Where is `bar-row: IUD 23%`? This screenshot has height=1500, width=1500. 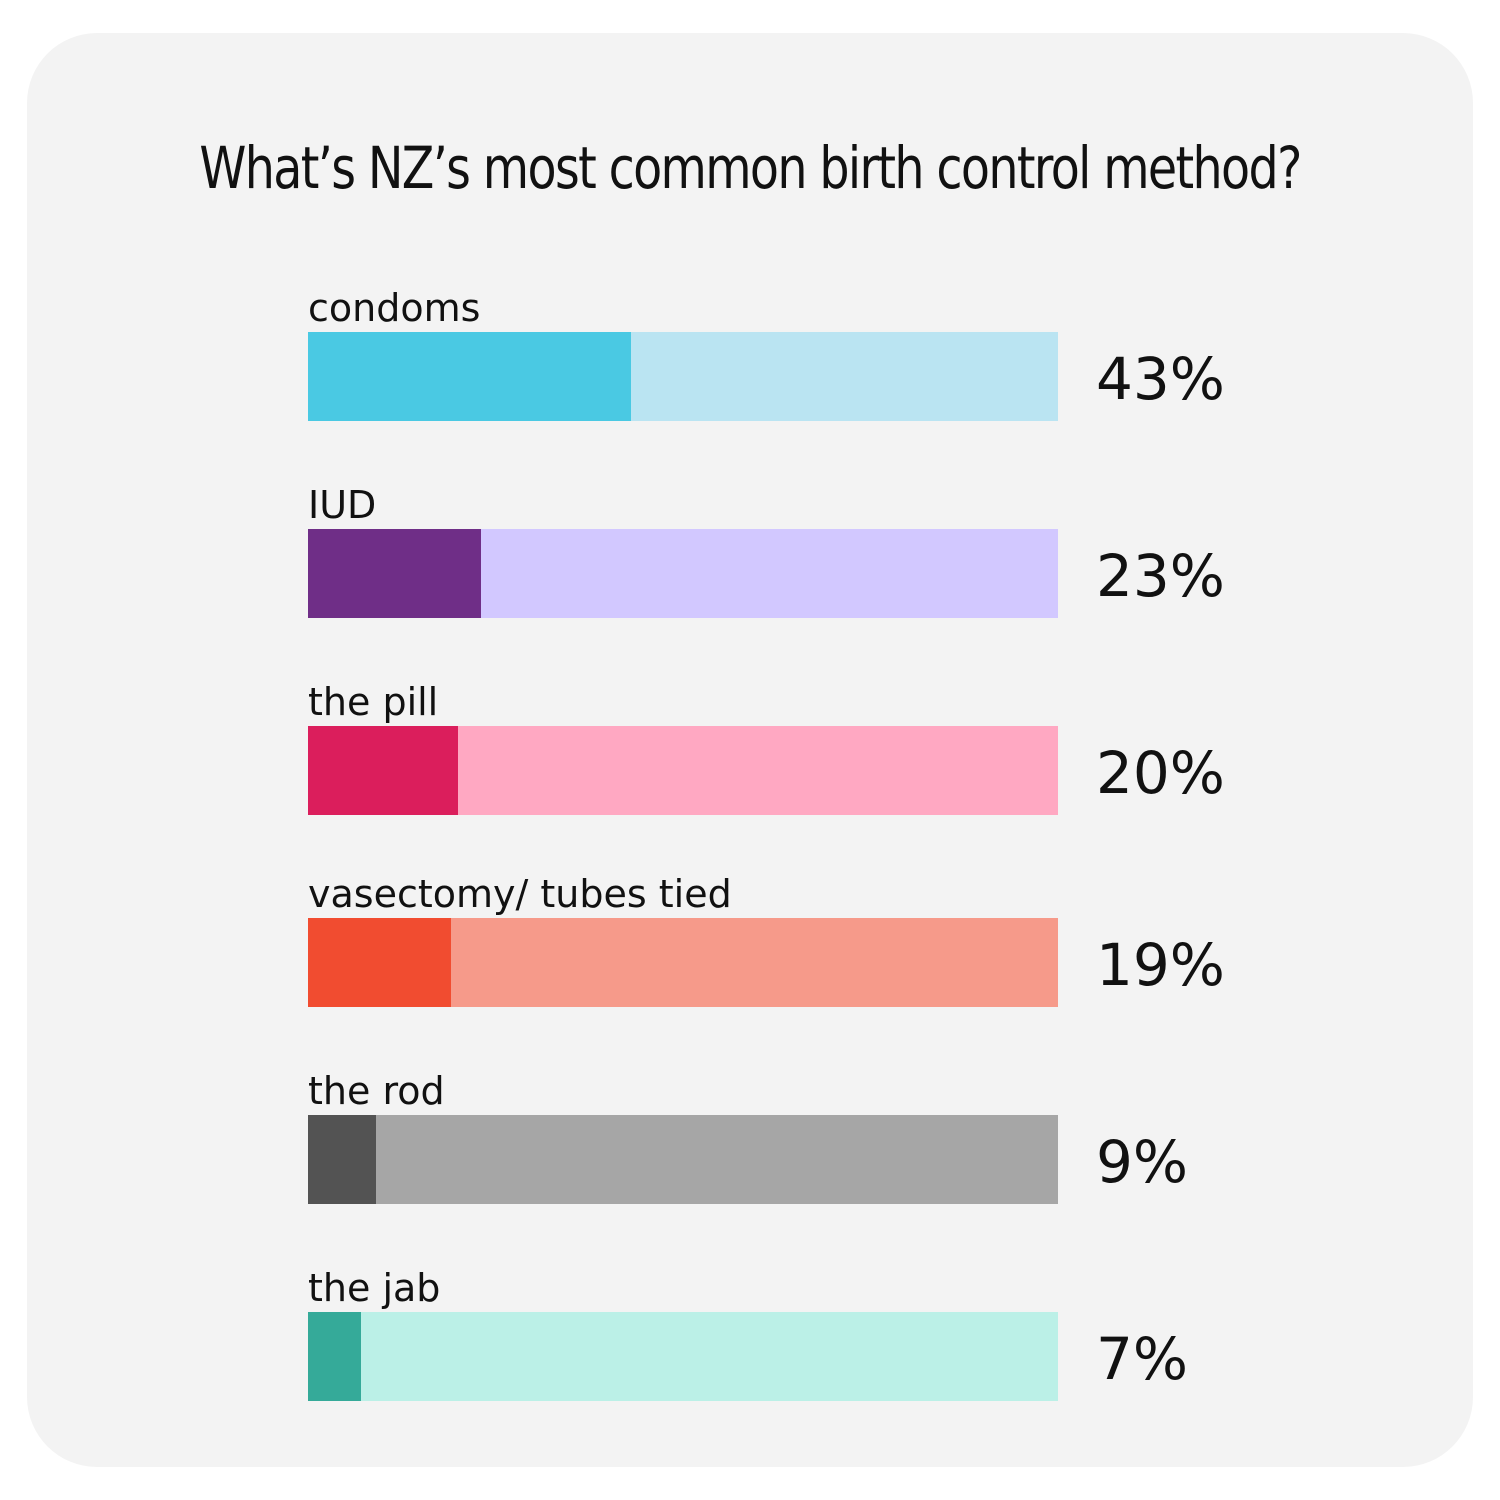 bar-row: IUD 23% is located at coordinates (808, 553).